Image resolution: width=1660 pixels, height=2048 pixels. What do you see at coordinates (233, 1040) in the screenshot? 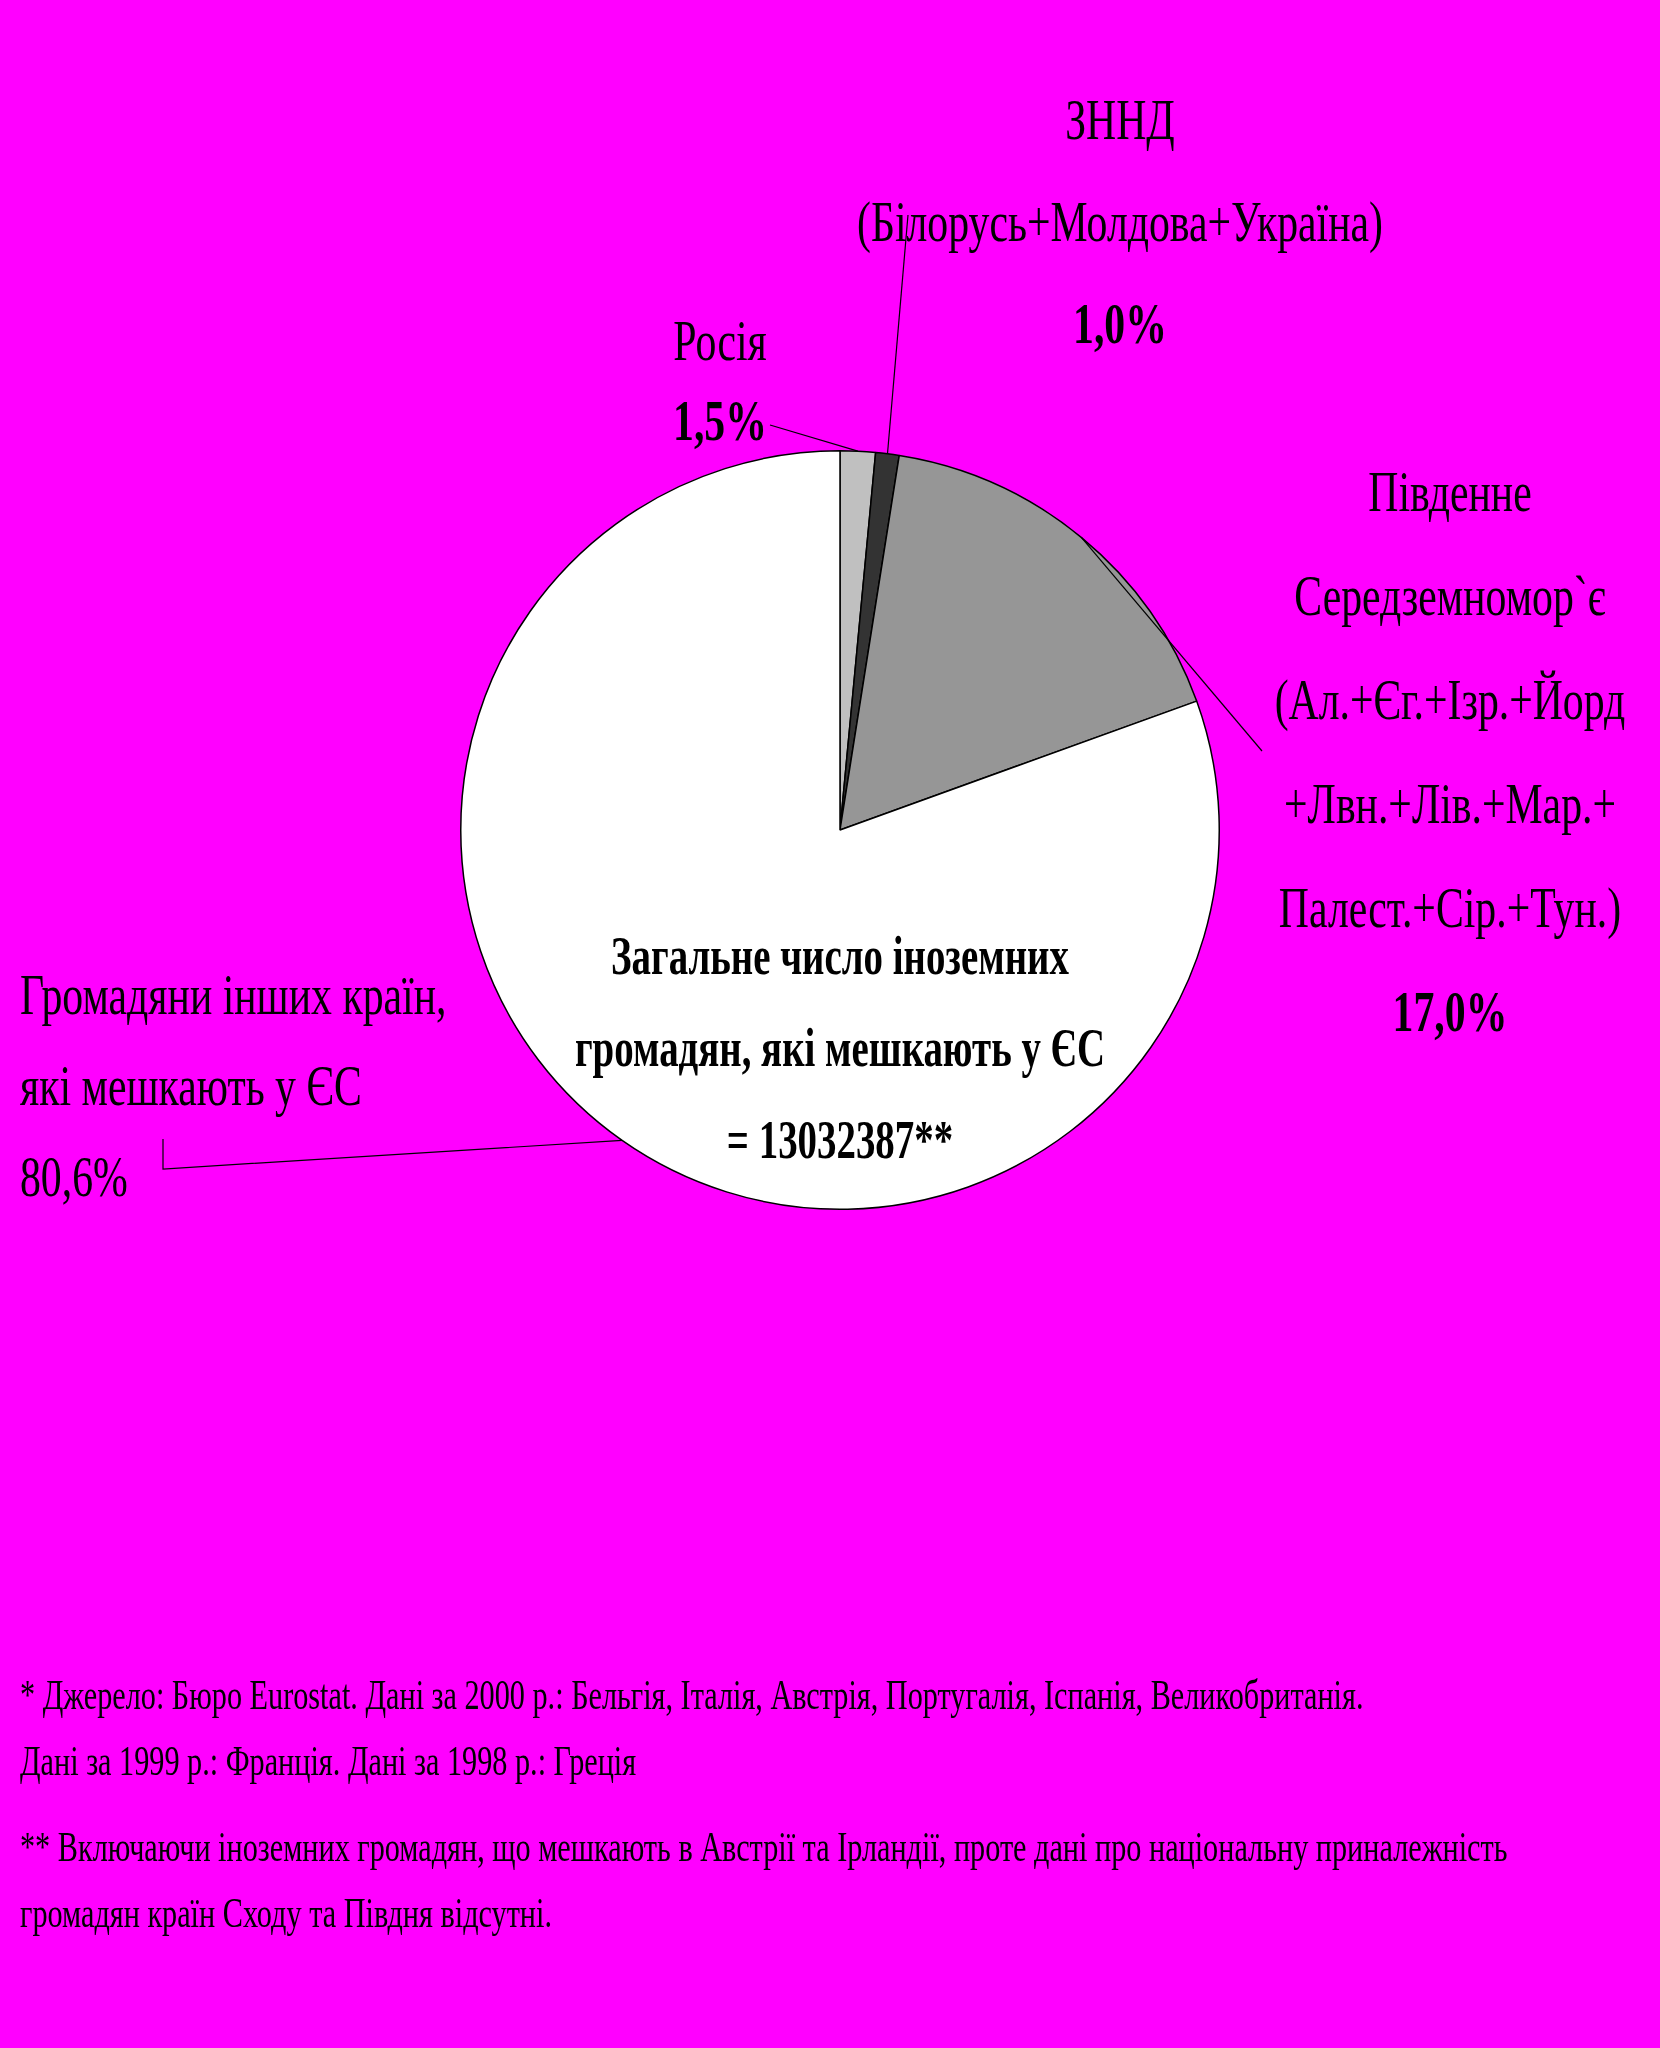
I see `slice-label: Громадяни інших країн, які мешкають у ЄС` at bounding box center [233, 1040].